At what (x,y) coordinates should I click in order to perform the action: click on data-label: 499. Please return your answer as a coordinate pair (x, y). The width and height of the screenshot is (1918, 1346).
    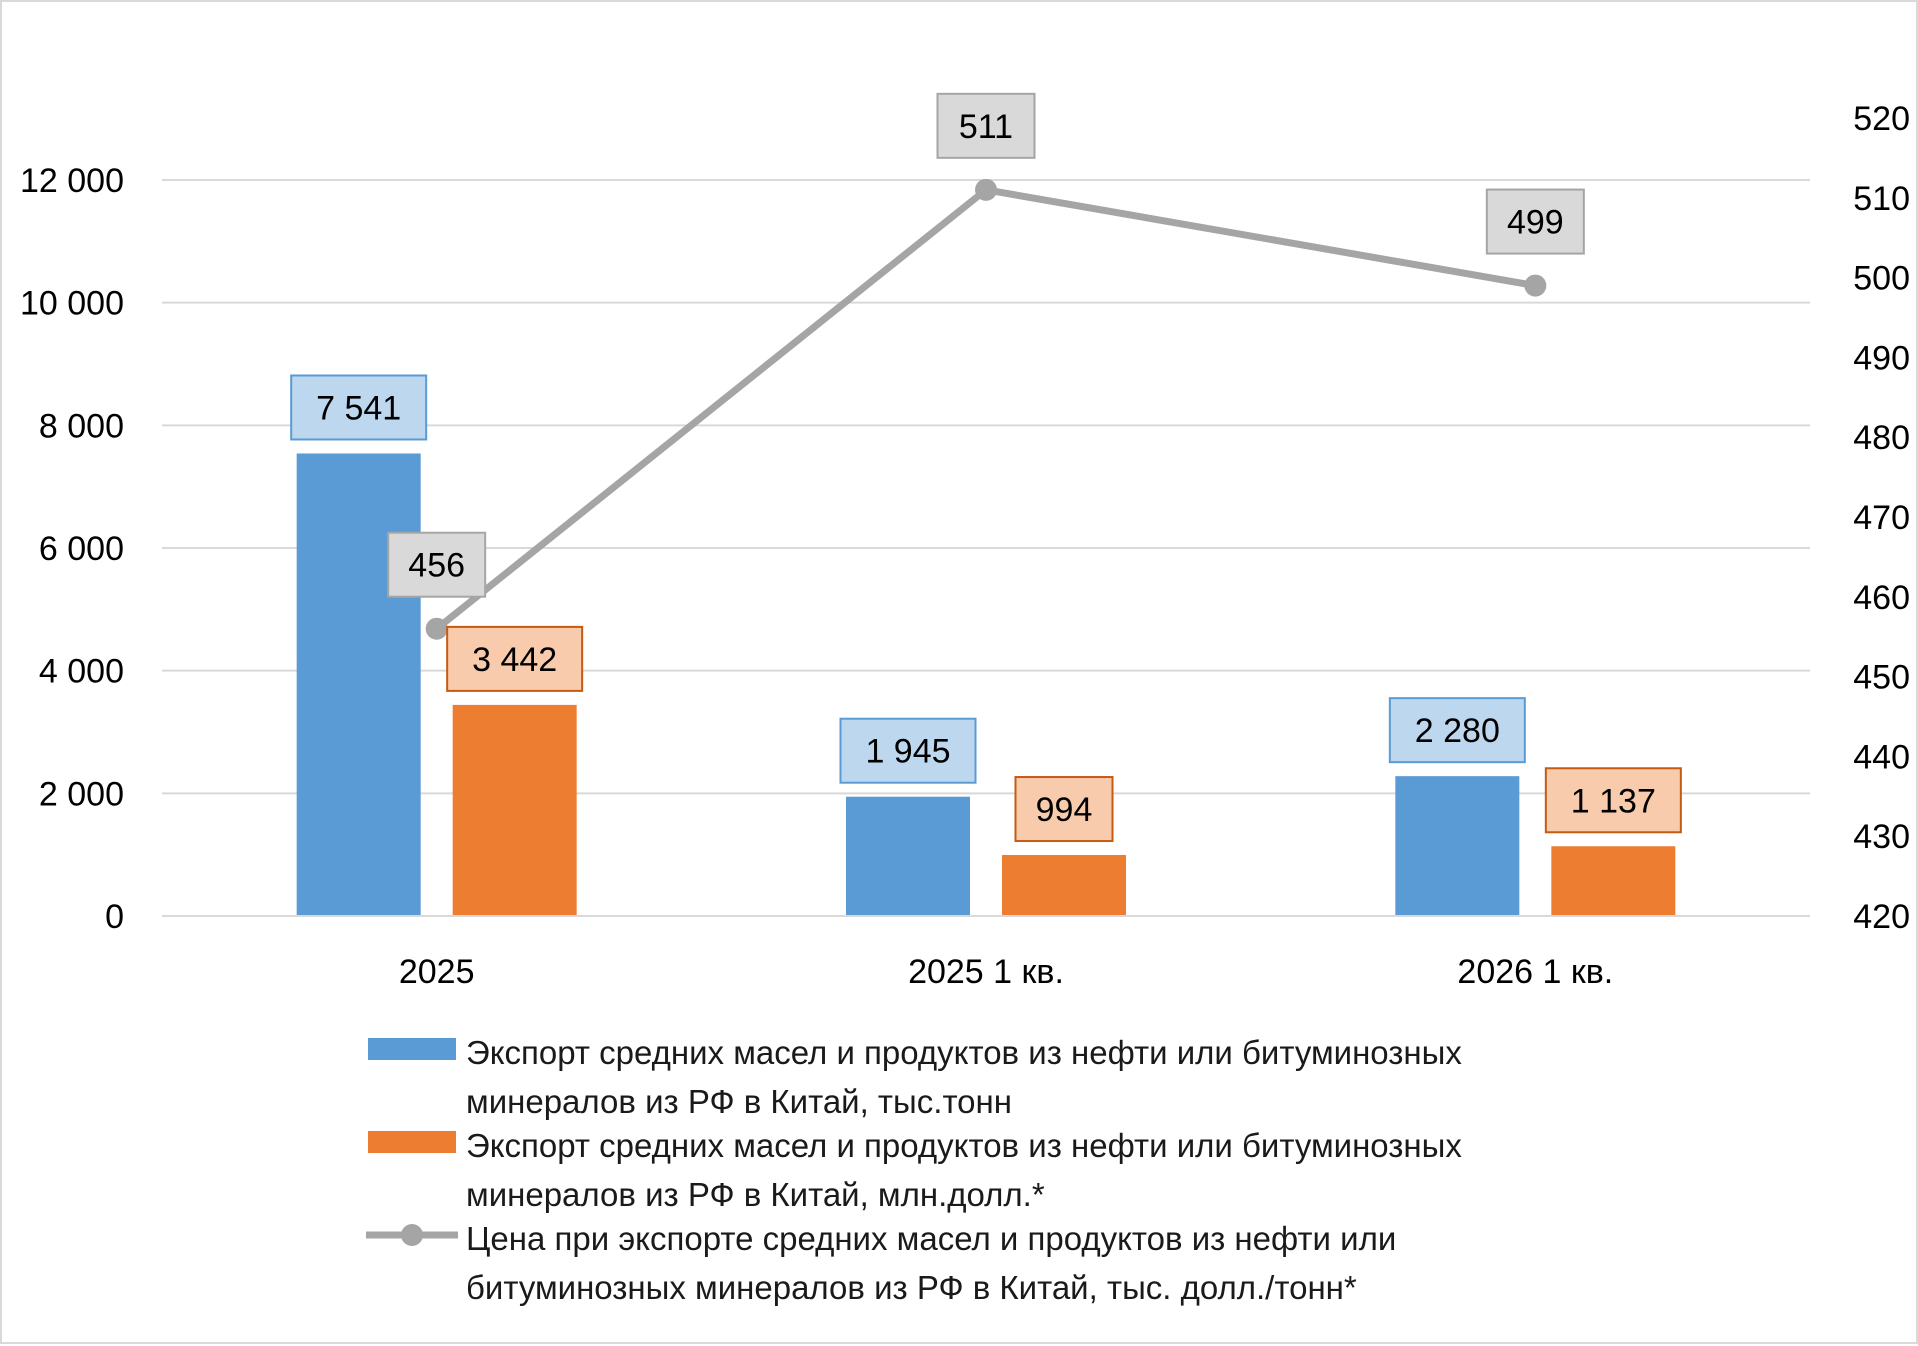
    Looking at the image, I should click on (1535, 221).